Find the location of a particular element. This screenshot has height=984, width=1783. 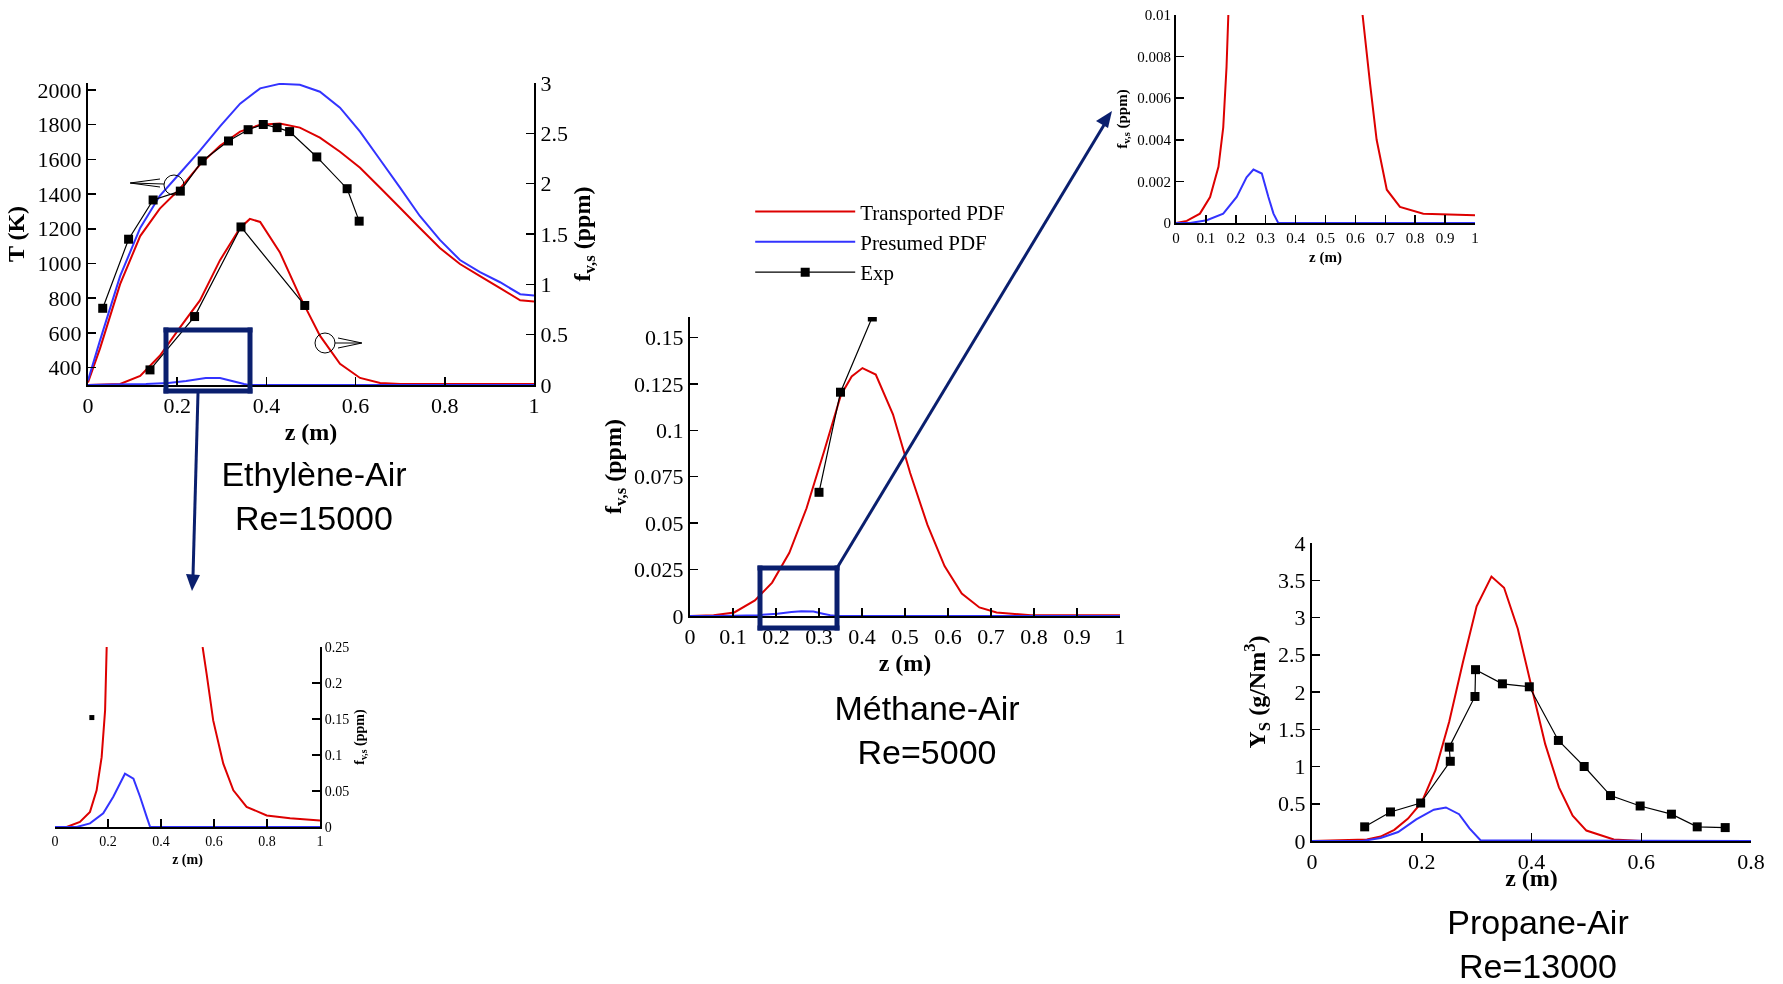

legend-label: Exp is located at coordinates (877, 272).